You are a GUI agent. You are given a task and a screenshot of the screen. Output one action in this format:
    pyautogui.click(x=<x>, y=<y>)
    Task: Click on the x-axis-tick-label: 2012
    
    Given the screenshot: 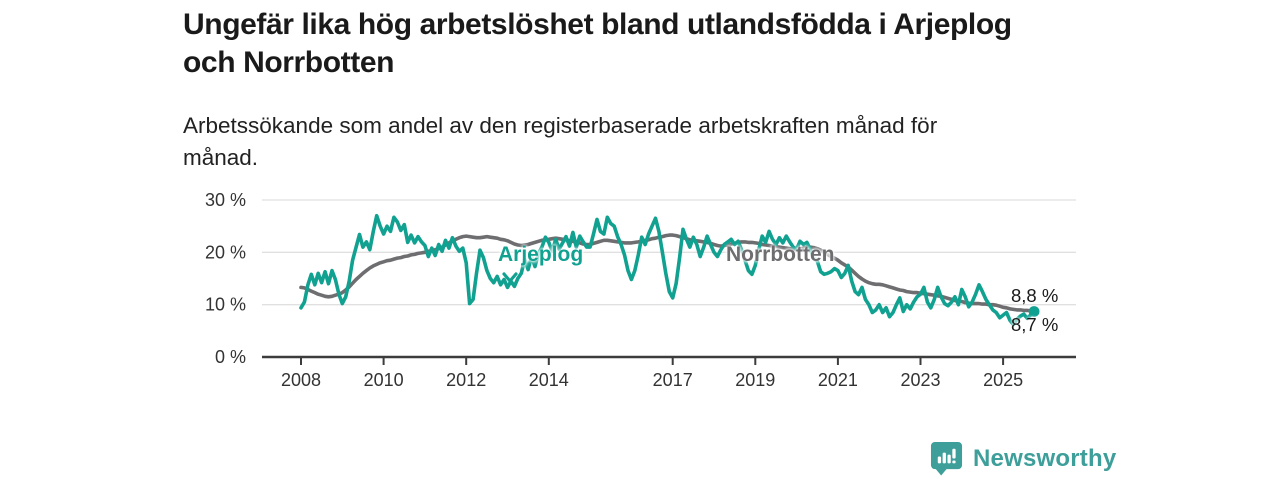 What is the action you would take?
    pyautogui.click(x=466, y=380)
    